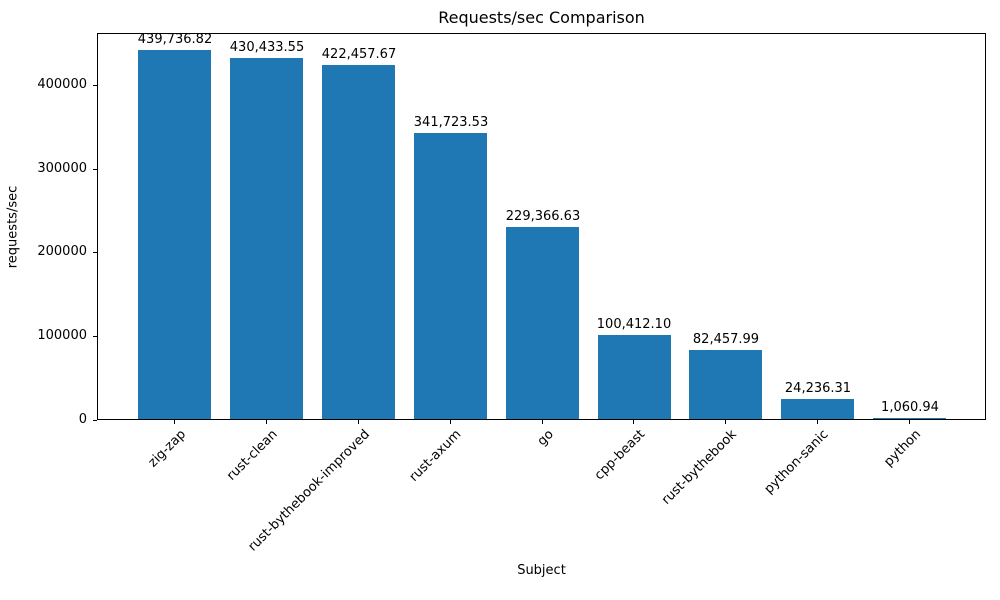 This screenshot has width=1000, height=600. What do you see at coordinates (266, 238) in the screenshot?
I see `bar-rust-clean` at bounding box center [266, 238].